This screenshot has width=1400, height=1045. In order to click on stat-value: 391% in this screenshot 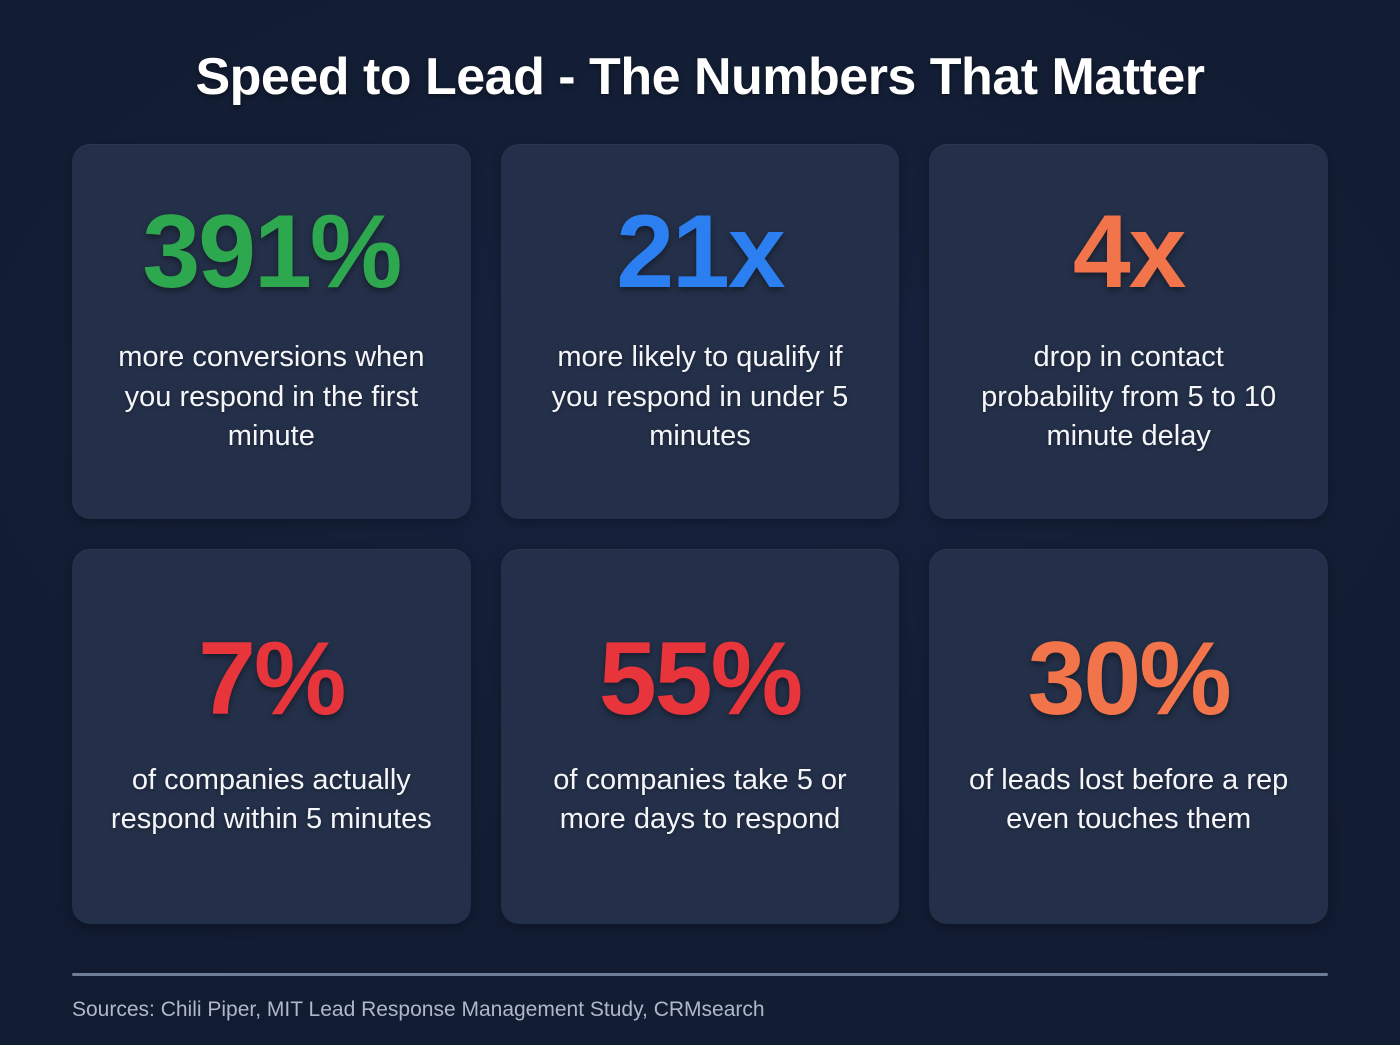, I will do `click(272, 252)`.